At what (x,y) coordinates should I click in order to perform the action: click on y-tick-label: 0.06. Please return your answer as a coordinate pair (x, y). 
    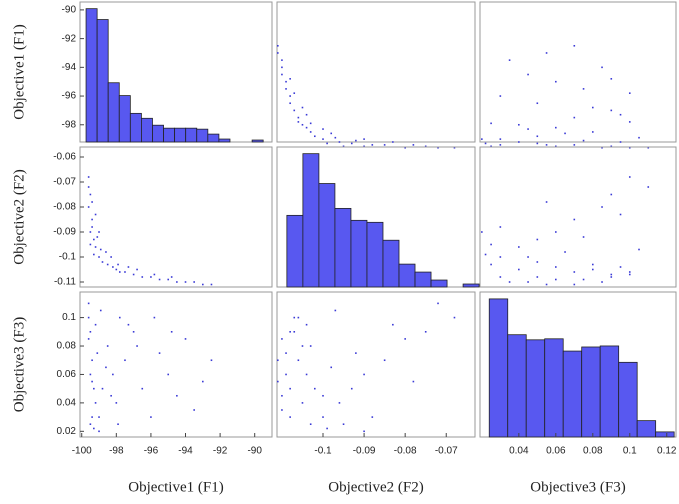
    Looking at the image, I should click on (67, 374).